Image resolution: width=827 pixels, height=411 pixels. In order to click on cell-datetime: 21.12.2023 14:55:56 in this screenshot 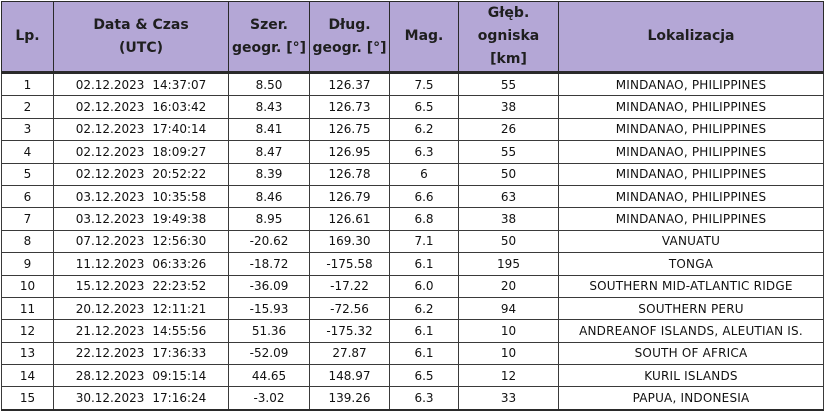, I will do `click(141, 331)`.